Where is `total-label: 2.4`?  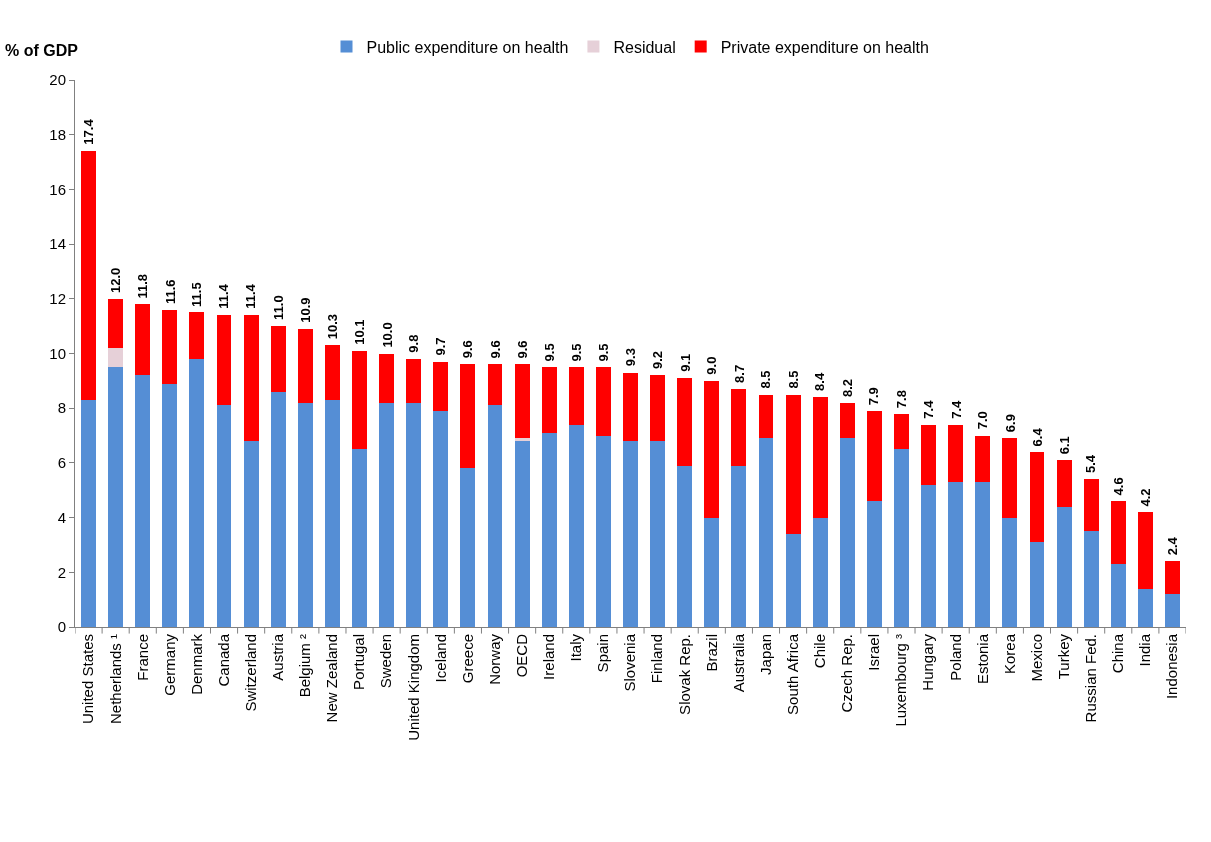 total-label: 2.4 is located at coordinates (1172, 546).